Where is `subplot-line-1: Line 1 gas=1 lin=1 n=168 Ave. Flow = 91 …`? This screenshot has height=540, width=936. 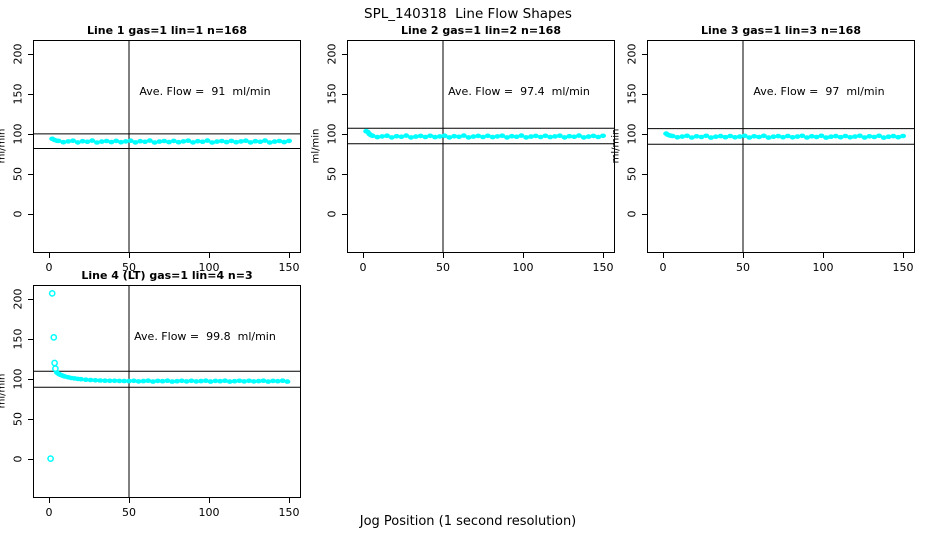 subplot-line-1: Line 1 gas=1 lin=1 n=168 Ave. Flow = 91 … is located at coordinates (150, 149).